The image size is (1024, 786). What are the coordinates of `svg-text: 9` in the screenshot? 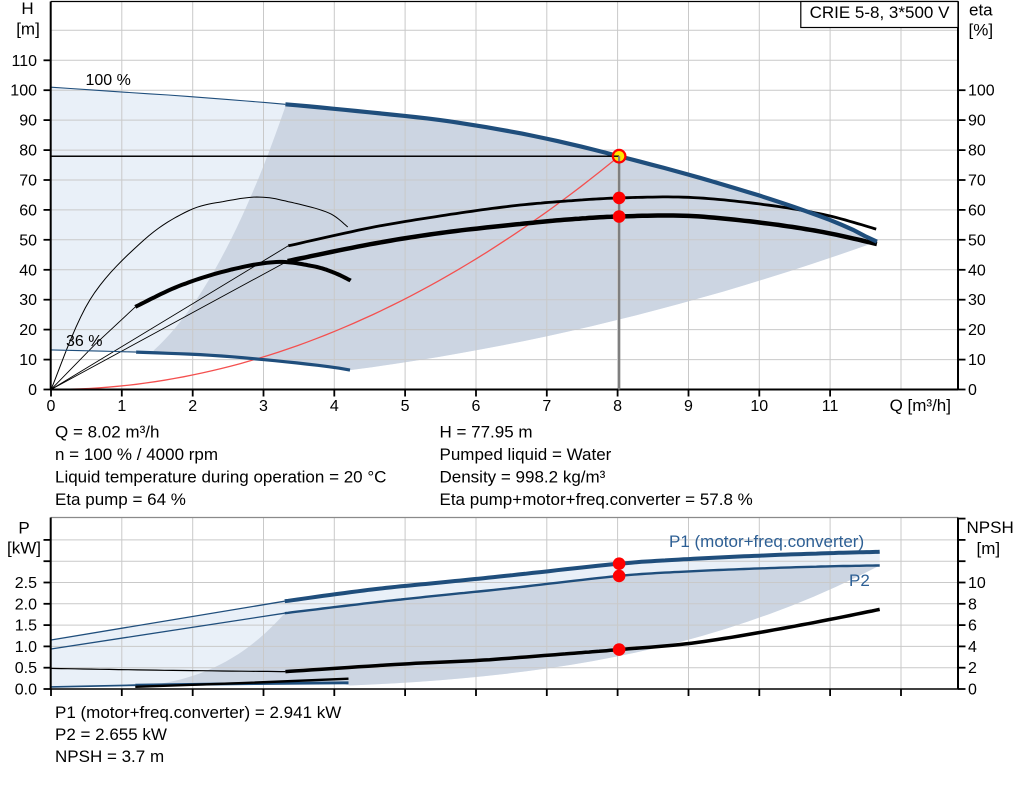 It's located at (688, 406).